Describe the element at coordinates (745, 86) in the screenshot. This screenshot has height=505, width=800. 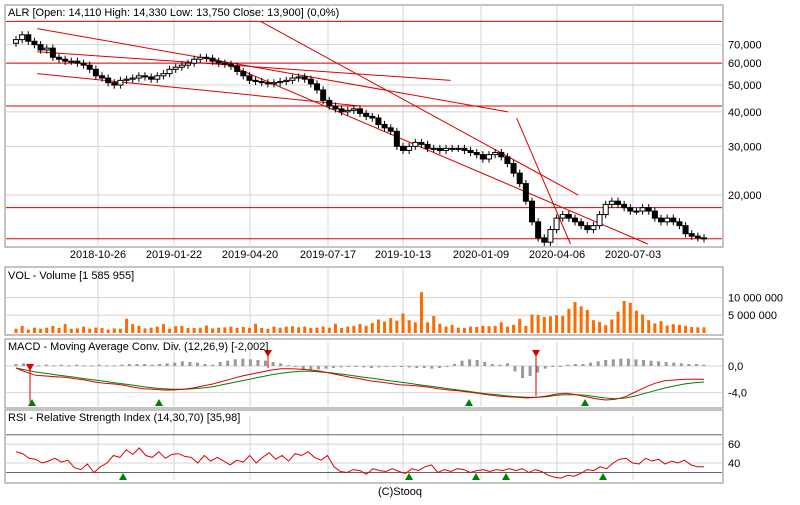
I see `price-y-tick-label: 50,000` at that location.